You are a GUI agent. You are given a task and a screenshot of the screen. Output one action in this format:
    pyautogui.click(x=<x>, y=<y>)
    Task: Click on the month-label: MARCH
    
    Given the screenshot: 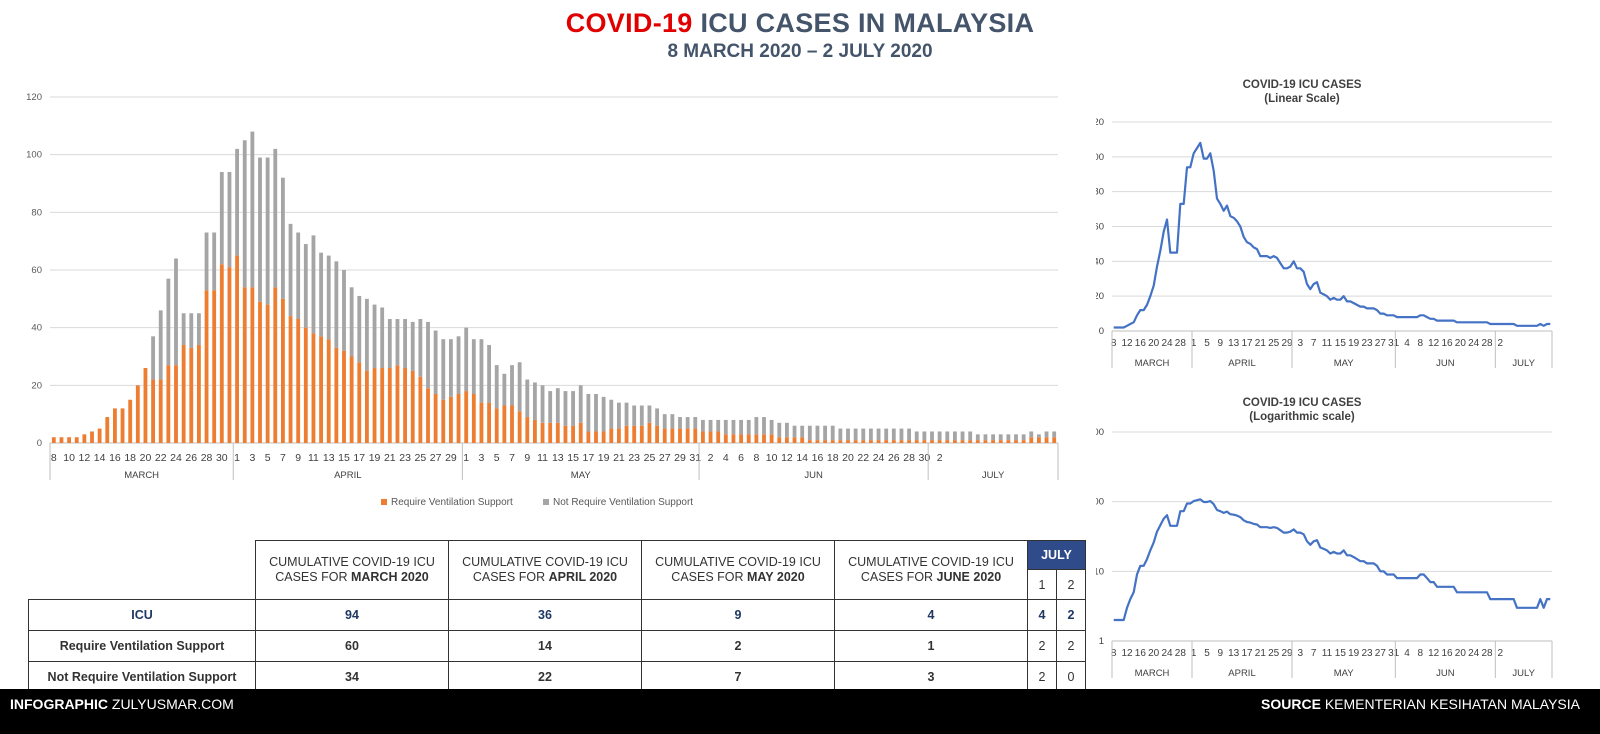 What is the action you would take?
    pyautogui.click(x=1152, y=363)
    